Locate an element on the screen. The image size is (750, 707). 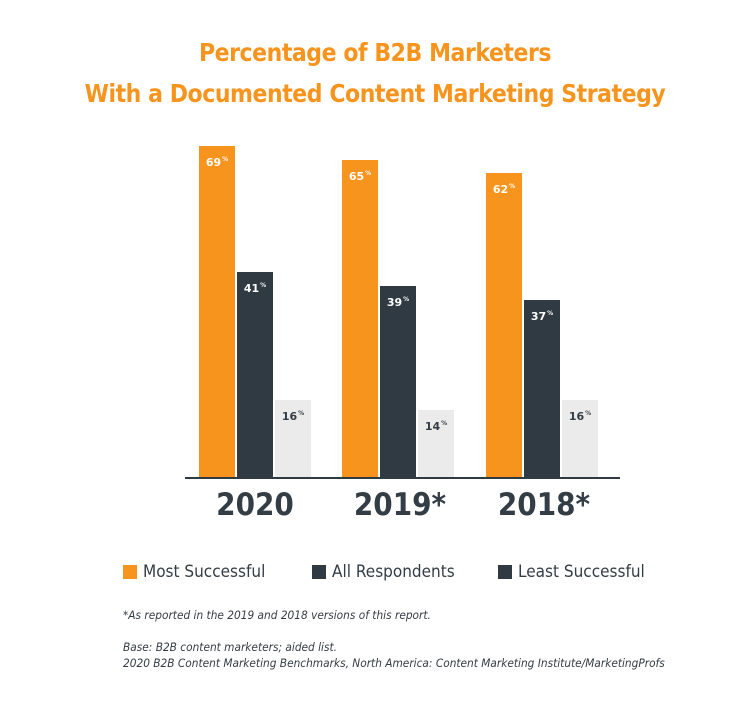
bar-value-label: 62% is located at coordinates (504, 189).